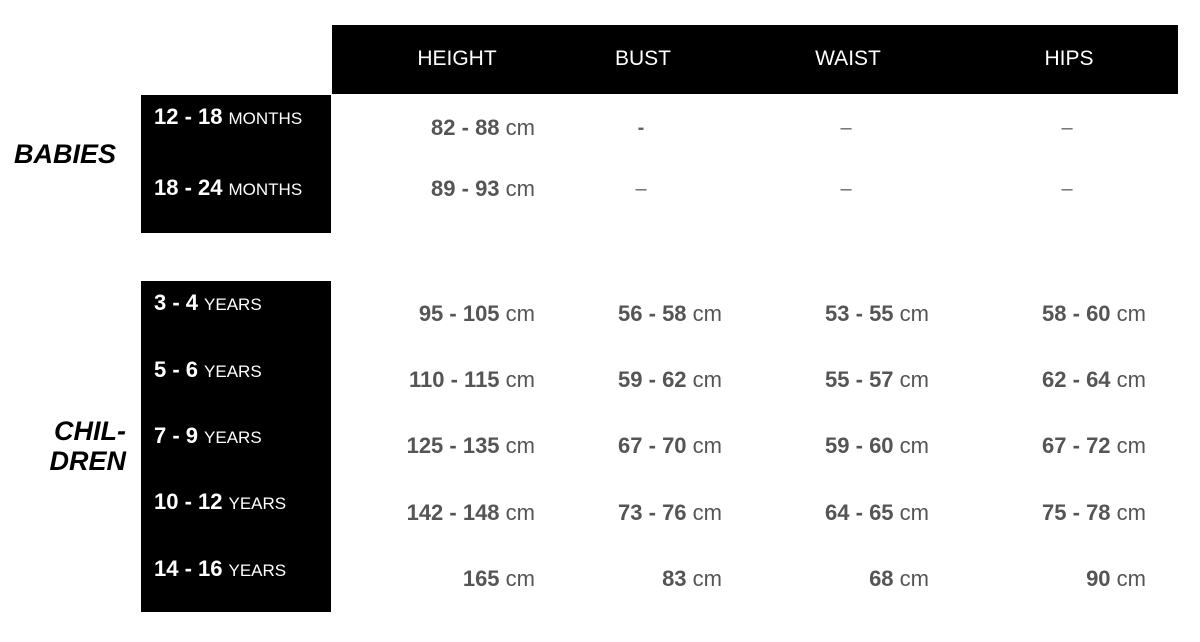 The image size is (1200, 642). Describe the element at coordinates (652, 445) in the screenshot. I see `measurement-value: 67 - 70` at that location.